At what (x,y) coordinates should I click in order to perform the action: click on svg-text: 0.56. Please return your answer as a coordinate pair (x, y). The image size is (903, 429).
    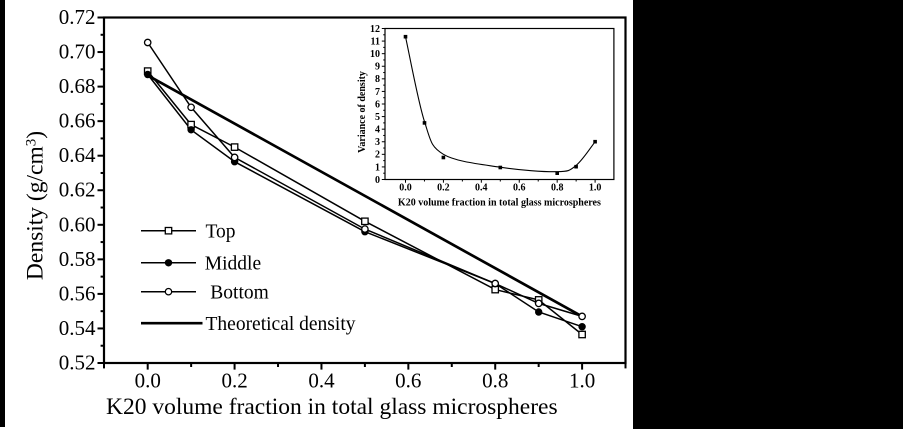
    Looking at the image, I should click on (77, 293).